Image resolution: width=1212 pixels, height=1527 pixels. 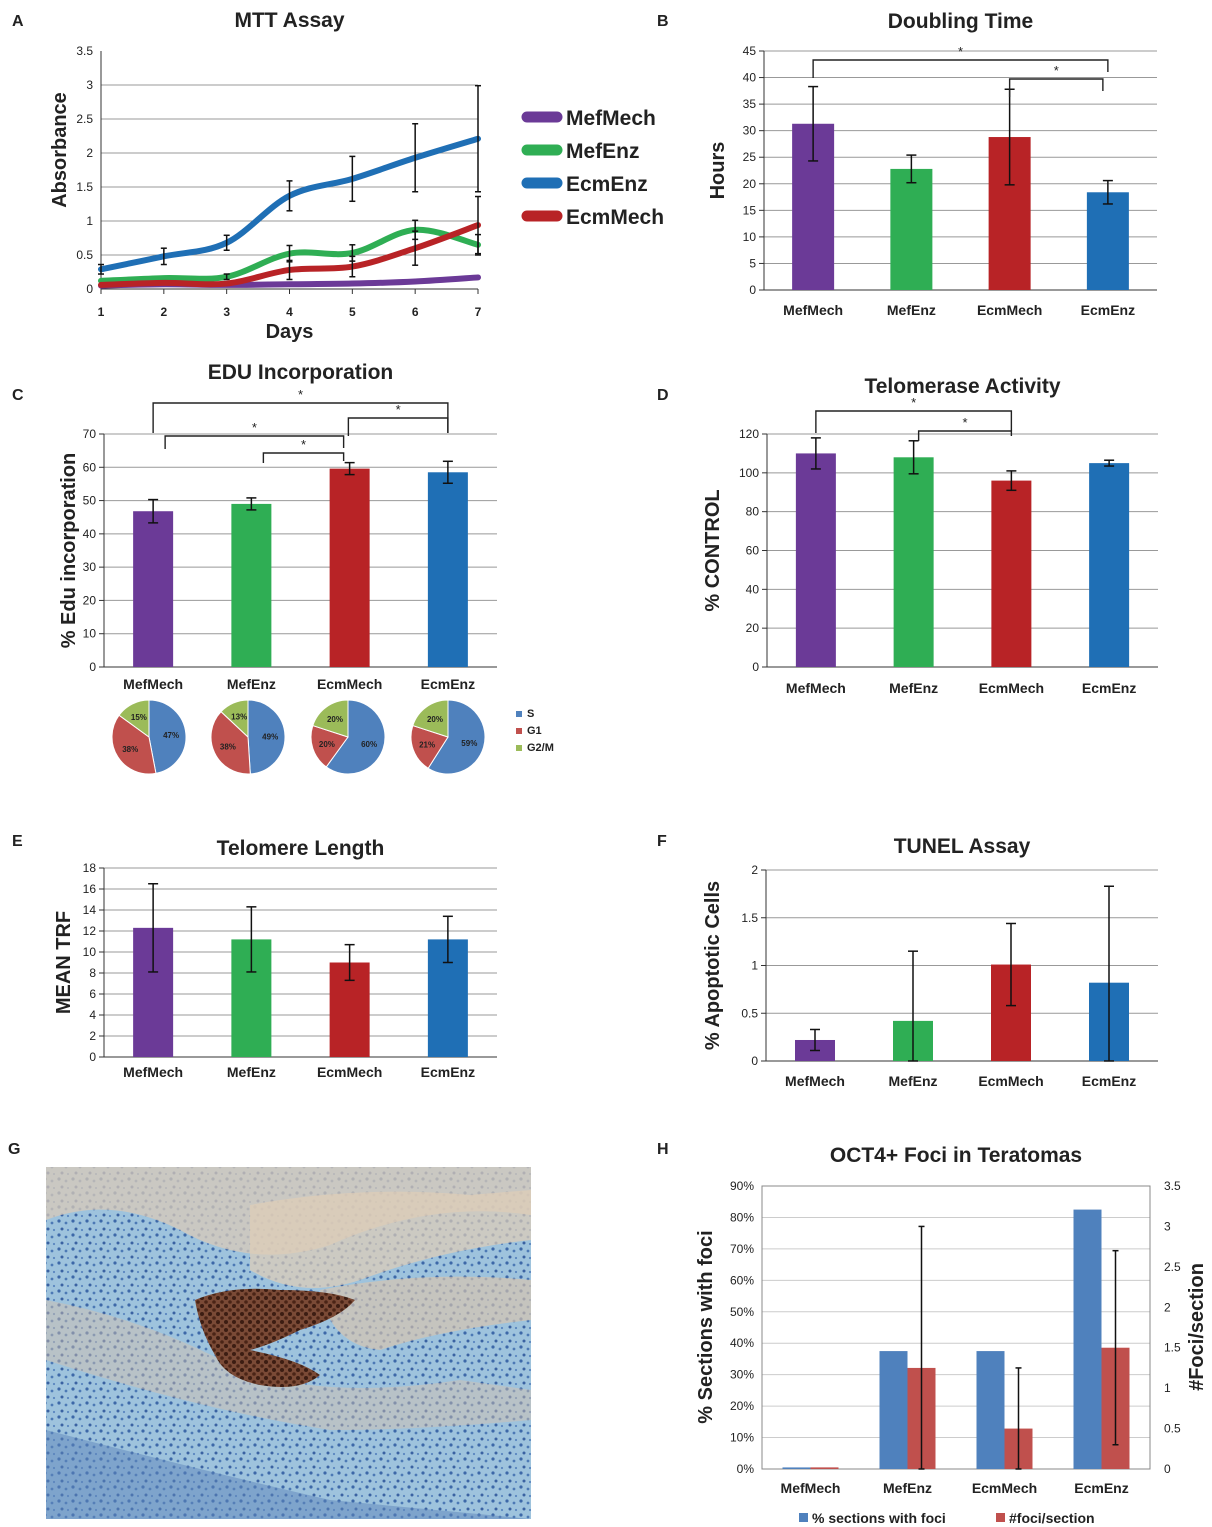 I want to click on pie-legend-swatch, so click(x=519, y=731).